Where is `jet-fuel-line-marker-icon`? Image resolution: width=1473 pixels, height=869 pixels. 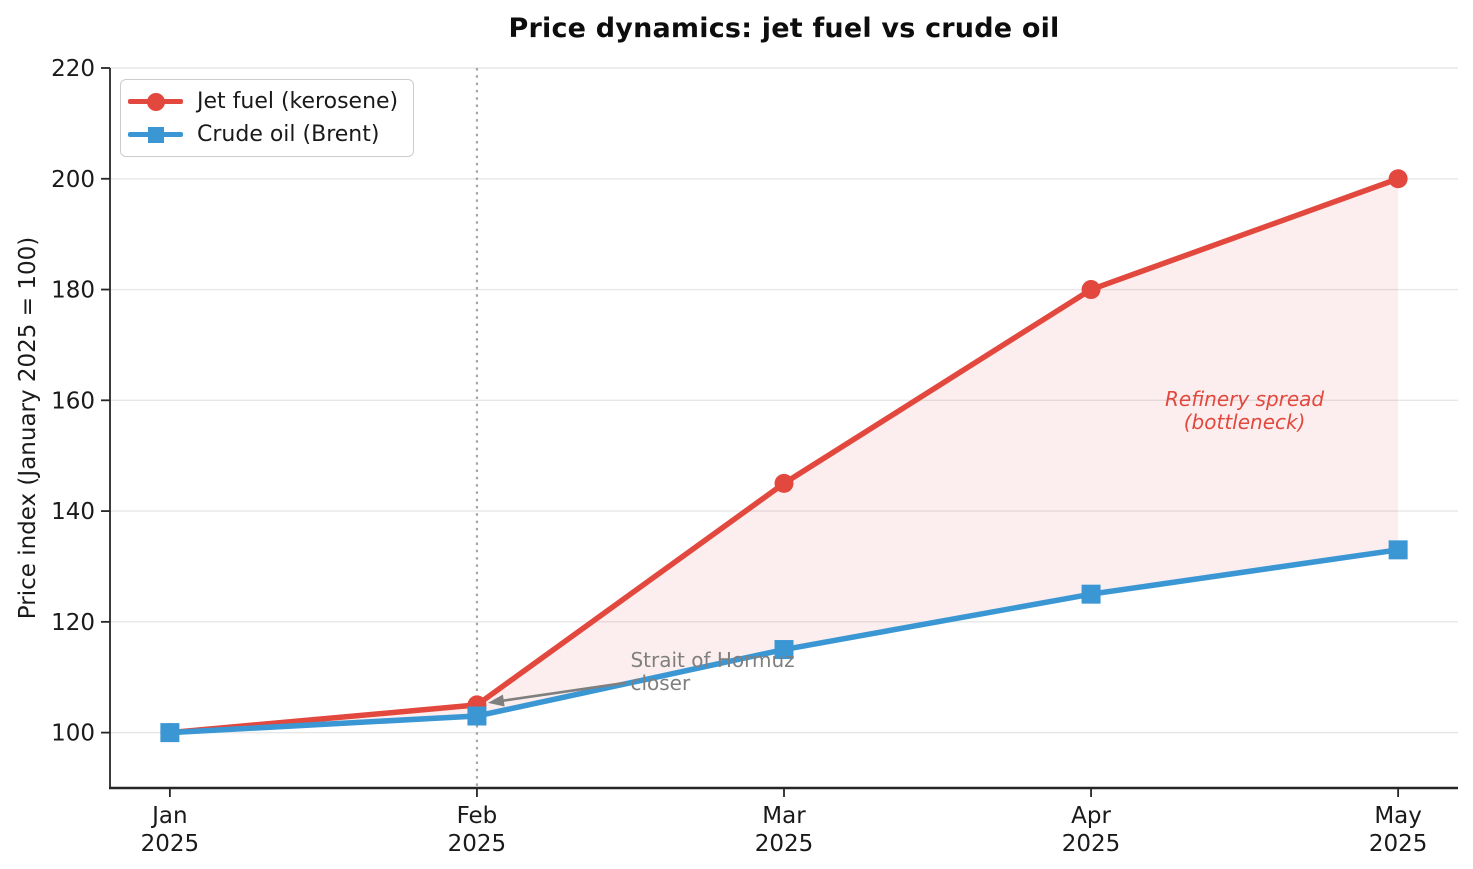
jet-fuel-line-marker-icon is located at coordinates (155, 102).